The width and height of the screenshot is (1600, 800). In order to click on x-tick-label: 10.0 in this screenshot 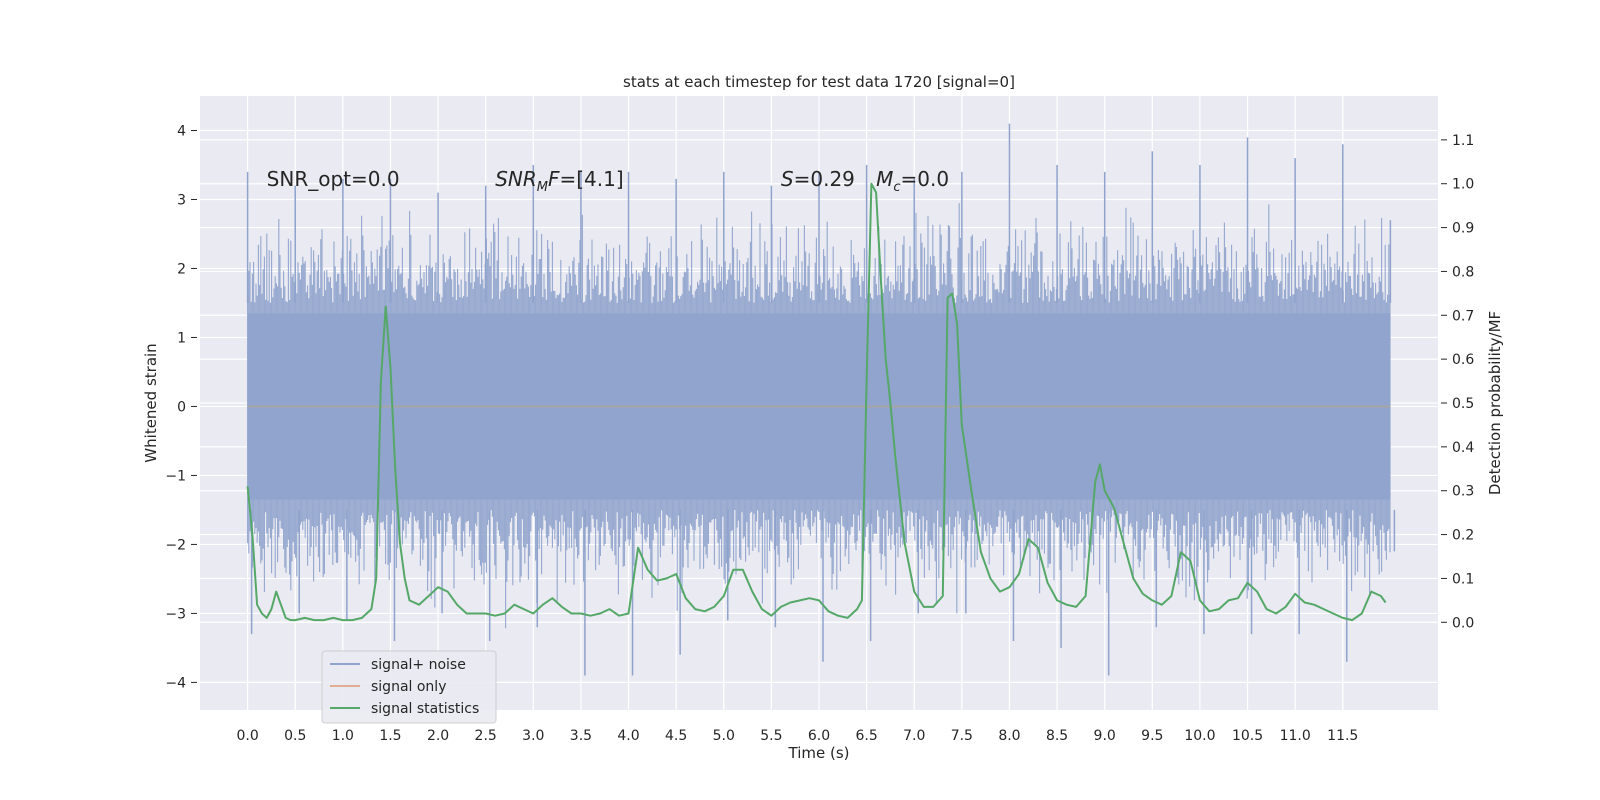, I will do `click(1199, 736)`.